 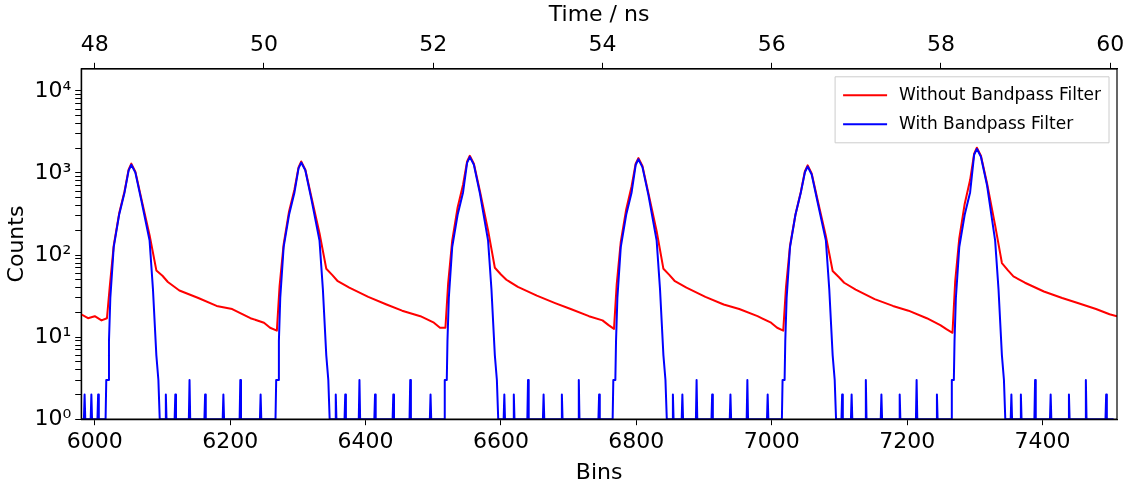 What do you see at coordinates (264, 44) in the screenshot?
I see `x2-tick-label: 50` at bounding box center [264, 44].